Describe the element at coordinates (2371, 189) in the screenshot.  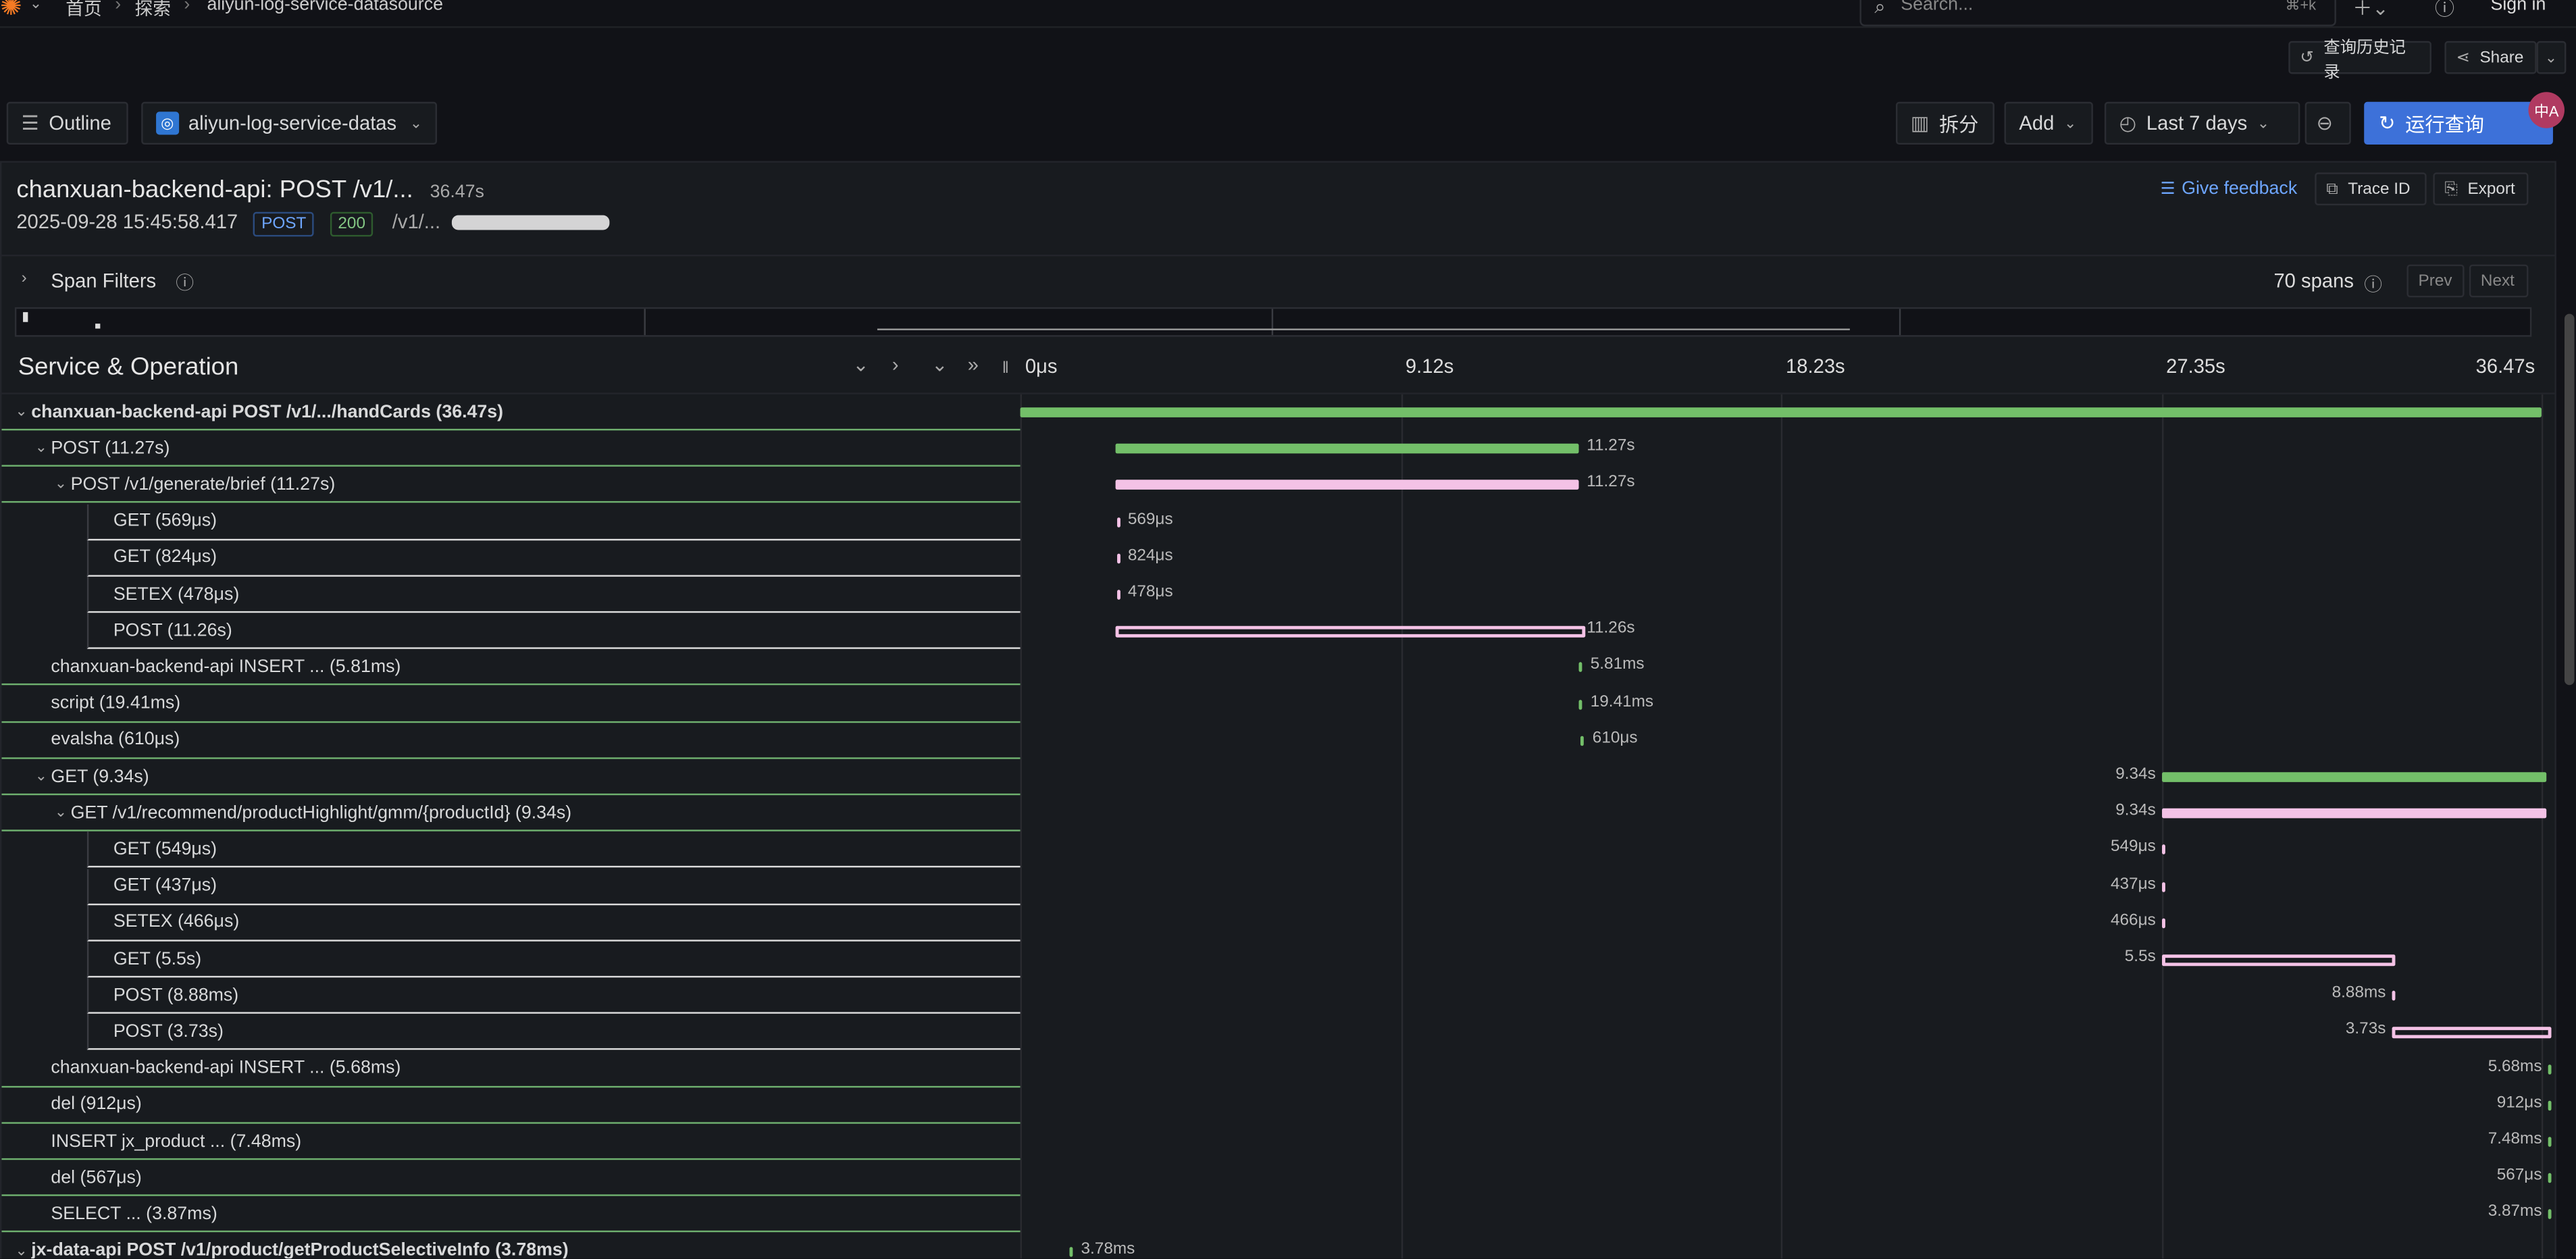
I see `trace-id-button: ⧉ Trace ID` at that location.